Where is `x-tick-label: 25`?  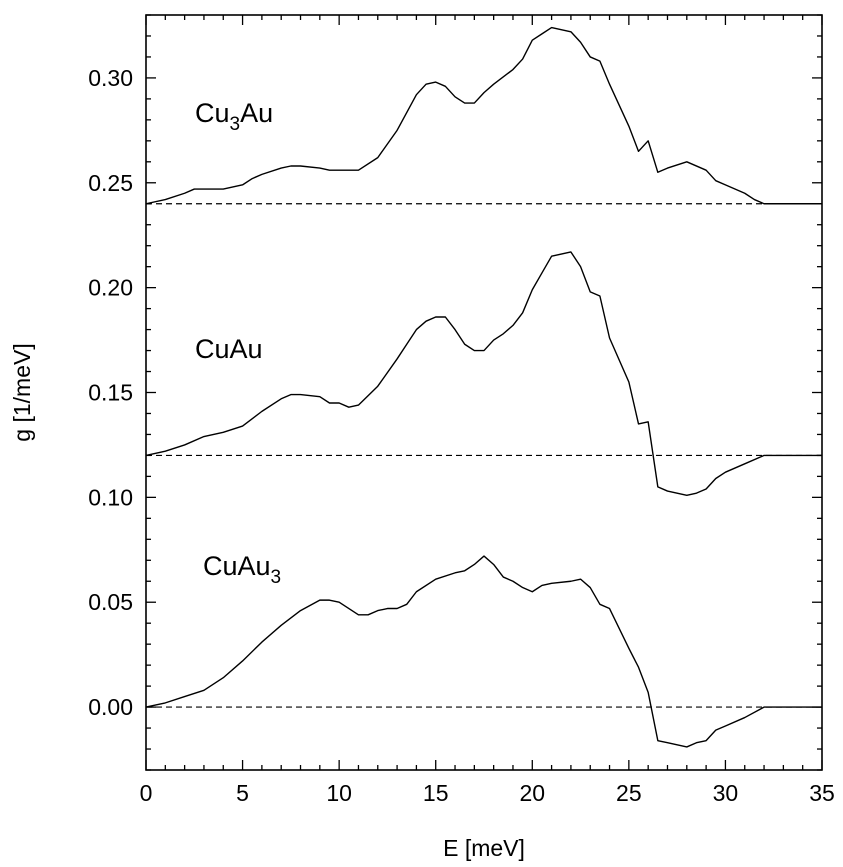
x-tick-label: 25 is located at coordinates (629, 793).